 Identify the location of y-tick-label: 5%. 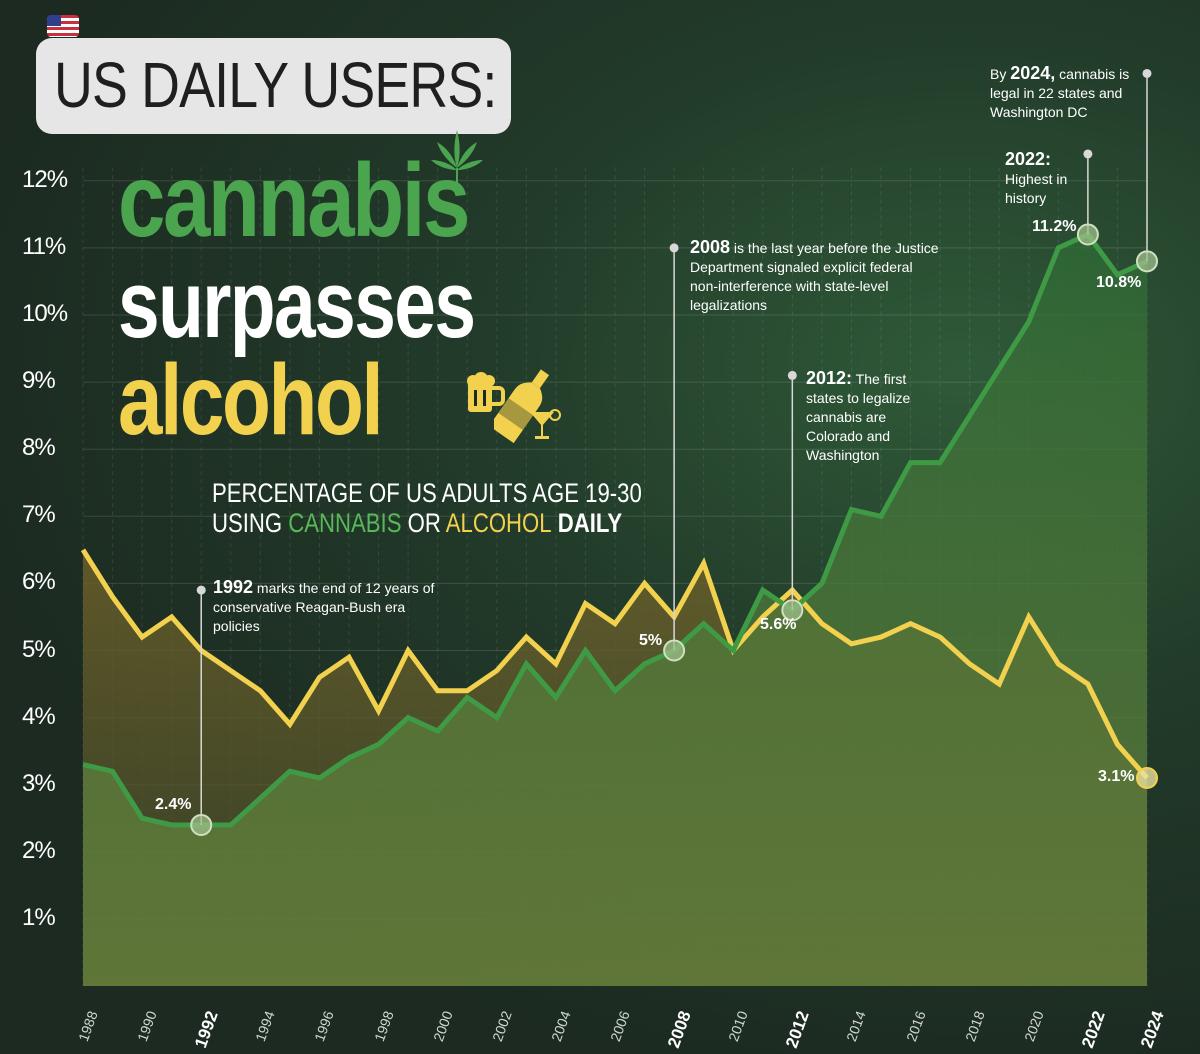
(39, 649).